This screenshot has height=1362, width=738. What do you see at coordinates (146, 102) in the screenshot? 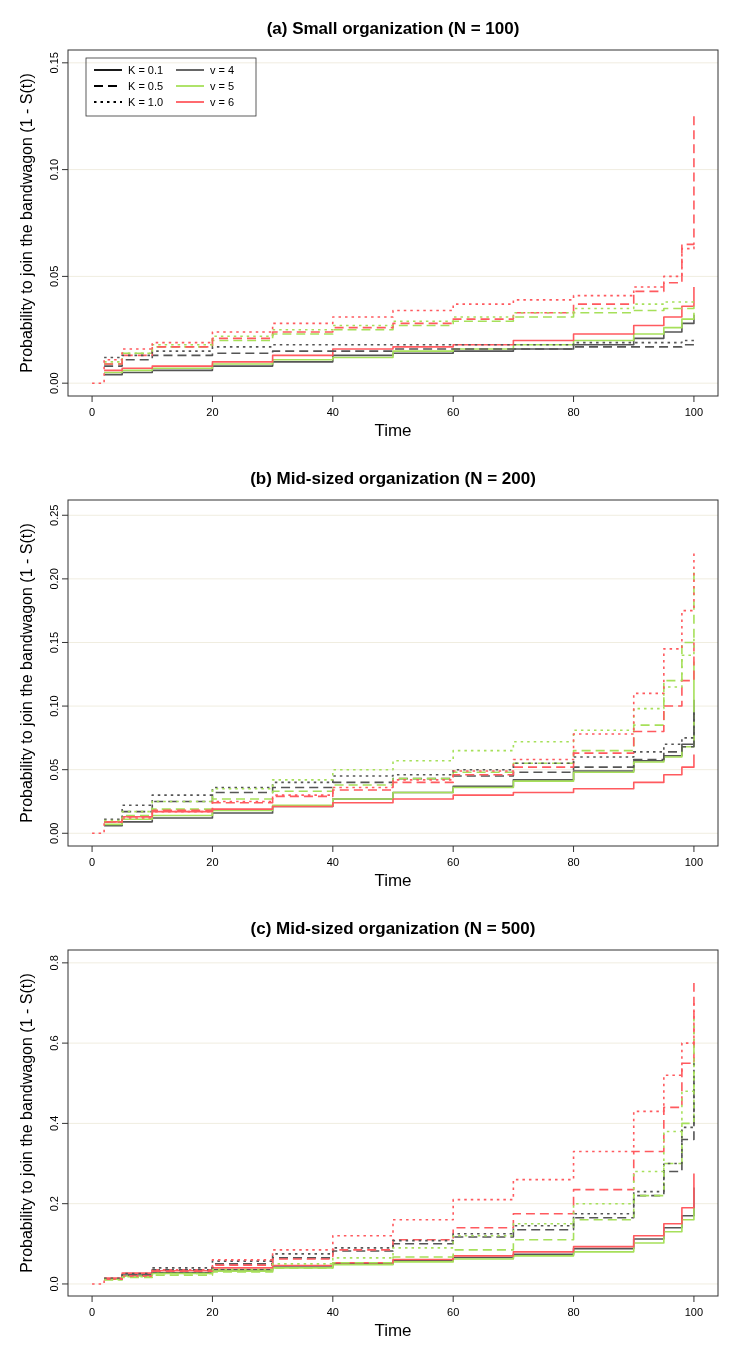
I see `annotation: K = 1.0` at bounding box center [146, 102].